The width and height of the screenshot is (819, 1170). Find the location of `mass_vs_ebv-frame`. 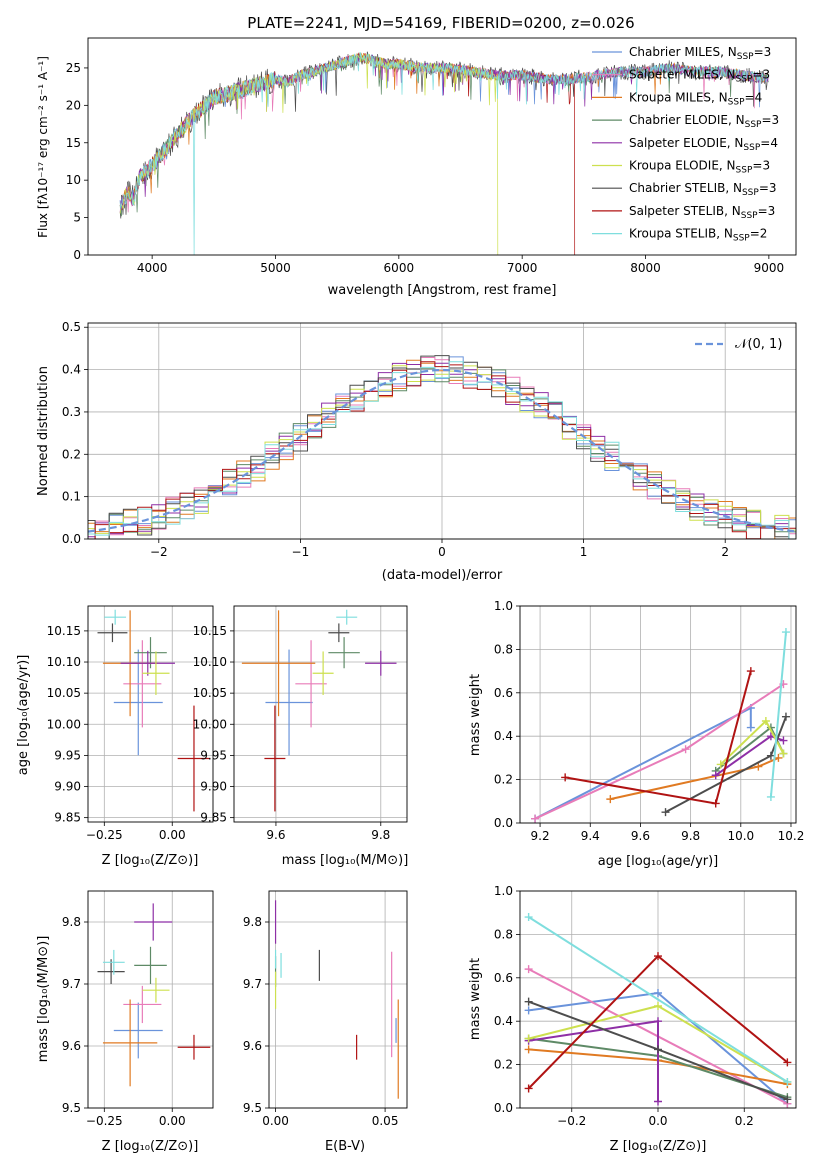

mass_vs_ebv-frame is located at coordinates (338, 999).